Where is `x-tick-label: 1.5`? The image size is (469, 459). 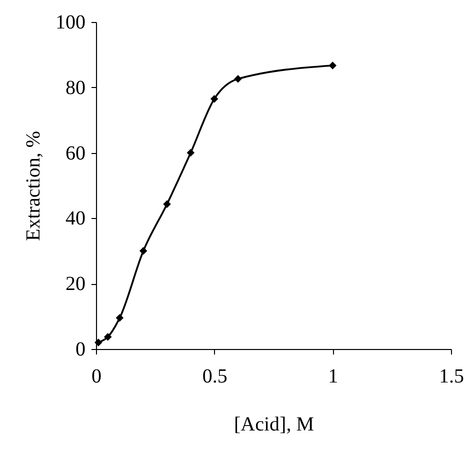
x-tick-label: 1.5 is located at coordinates (451, 377).